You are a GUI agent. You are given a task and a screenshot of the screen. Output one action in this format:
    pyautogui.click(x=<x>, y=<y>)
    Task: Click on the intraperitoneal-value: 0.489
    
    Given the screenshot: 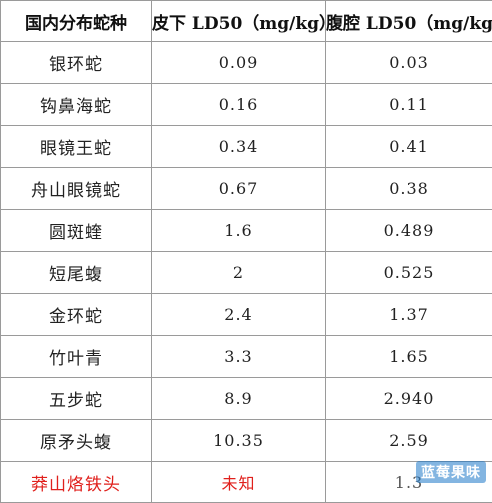 What is the action you would take?
    pyautogui.click(x=409, y=231)
    